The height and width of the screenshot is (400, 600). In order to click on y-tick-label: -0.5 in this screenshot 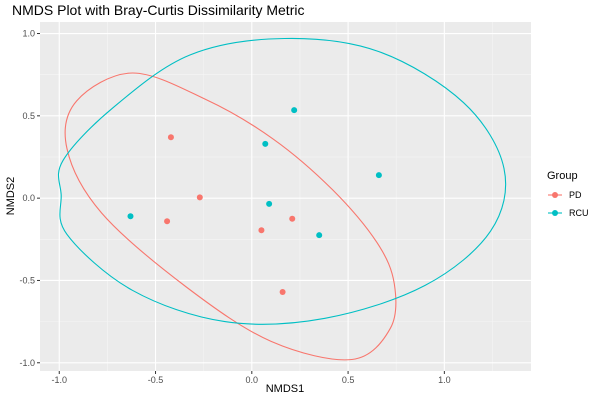, I will do `click(27, 280)`.